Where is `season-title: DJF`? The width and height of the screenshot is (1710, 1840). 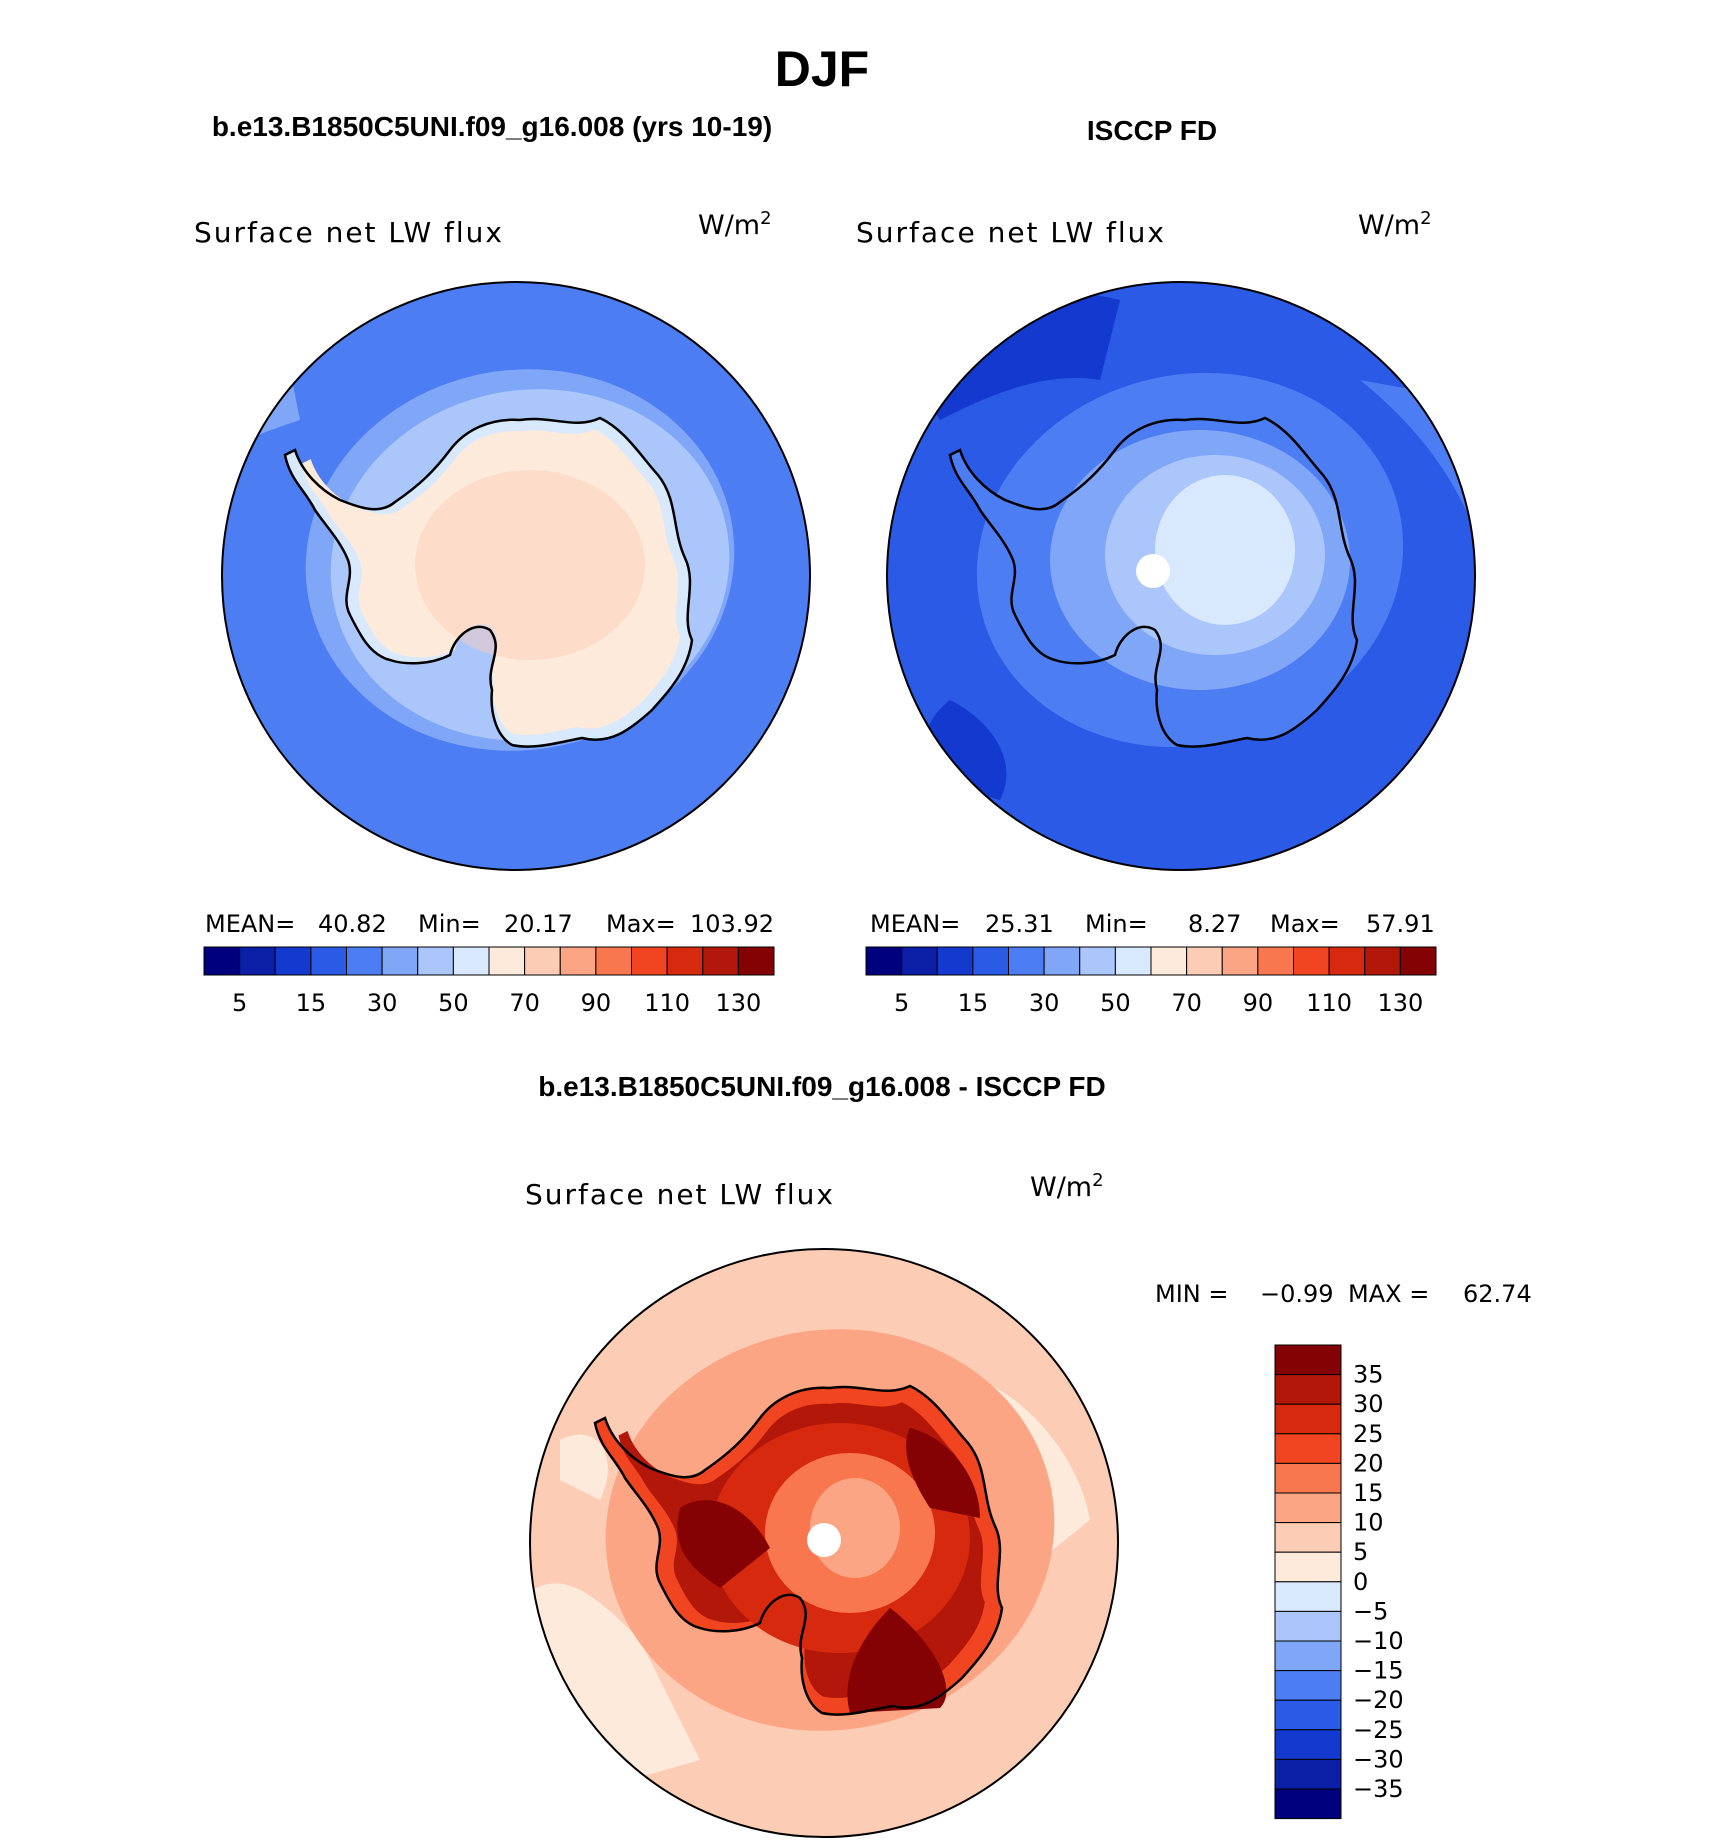
season-title: DJF is located at coordinates (822, 69).